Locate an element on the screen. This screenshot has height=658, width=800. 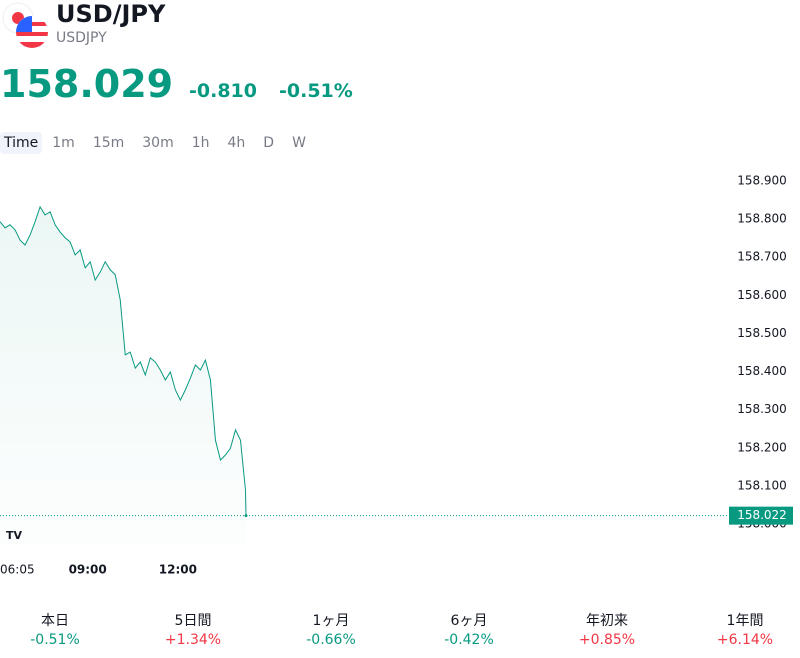
performance-label: 年初来 is located at coordinates (607, 621).